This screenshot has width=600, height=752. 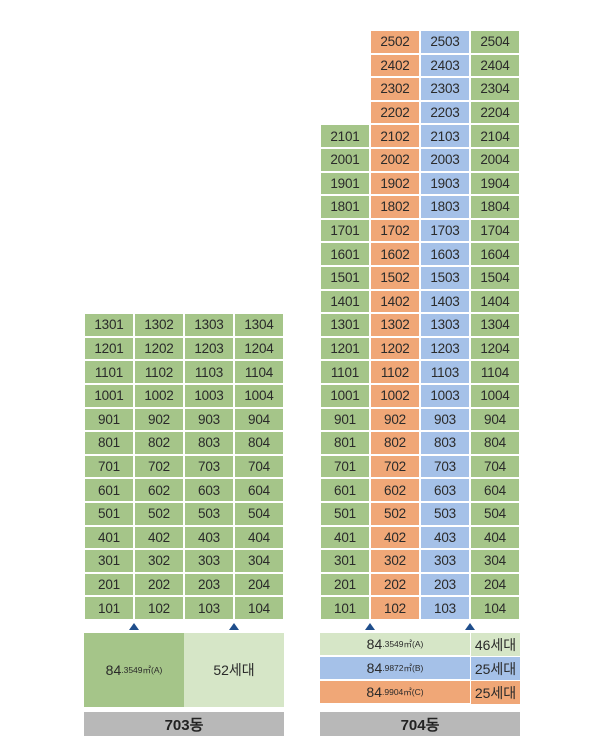 What do you see at coordinates (495, 396) in the screenshot?
I see `unit-cell: 1004` at bounding box center [495, 396].